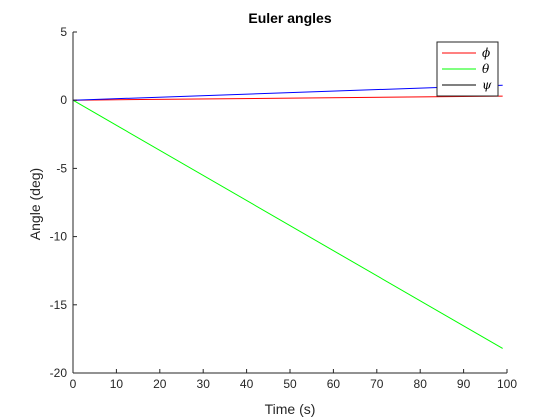 The image size is (560, 420). I want to click on y-tick-label-0: 5, so click(63, 32).